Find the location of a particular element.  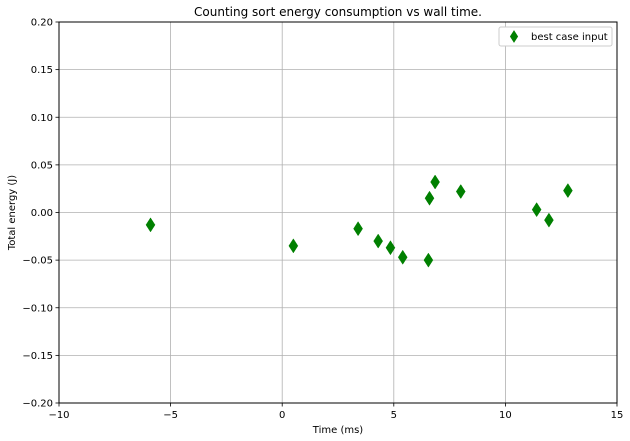

y-tick-label: −0.15 is located at coordinates (37, 356).